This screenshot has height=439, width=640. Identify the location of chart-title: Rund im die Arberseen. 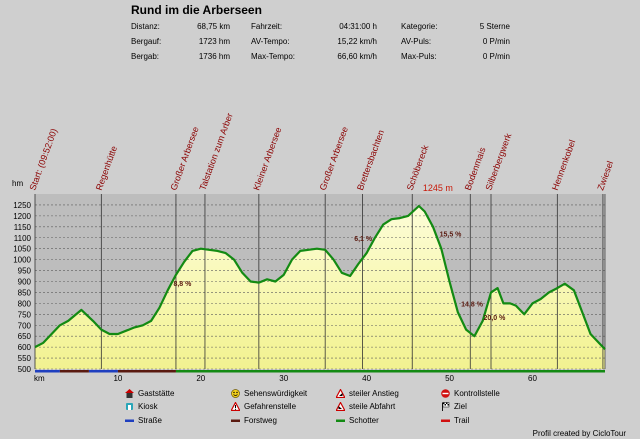
(196, 10).